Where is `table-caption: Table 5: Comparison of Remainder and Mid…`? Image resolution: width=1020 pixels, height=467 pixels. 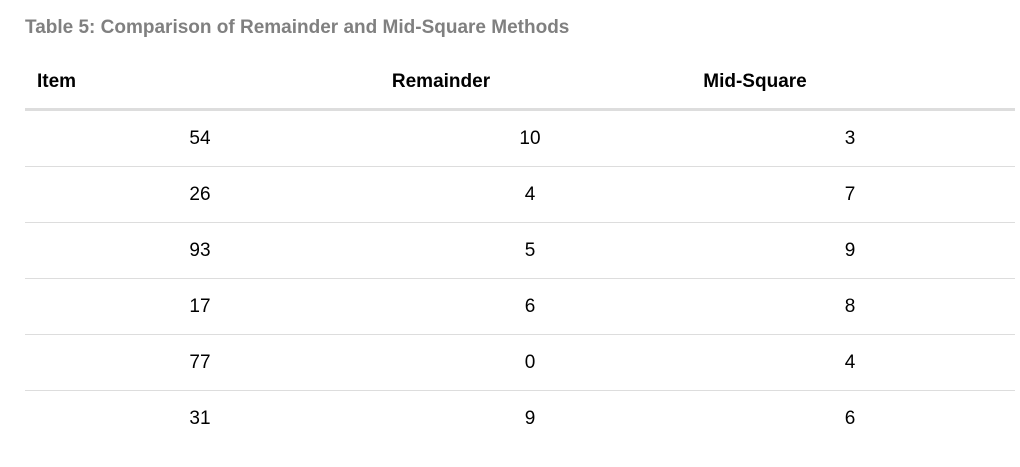 table-caption: Table 5: Comparison of Remainder and Mid… is located at coordinates (297, 27).